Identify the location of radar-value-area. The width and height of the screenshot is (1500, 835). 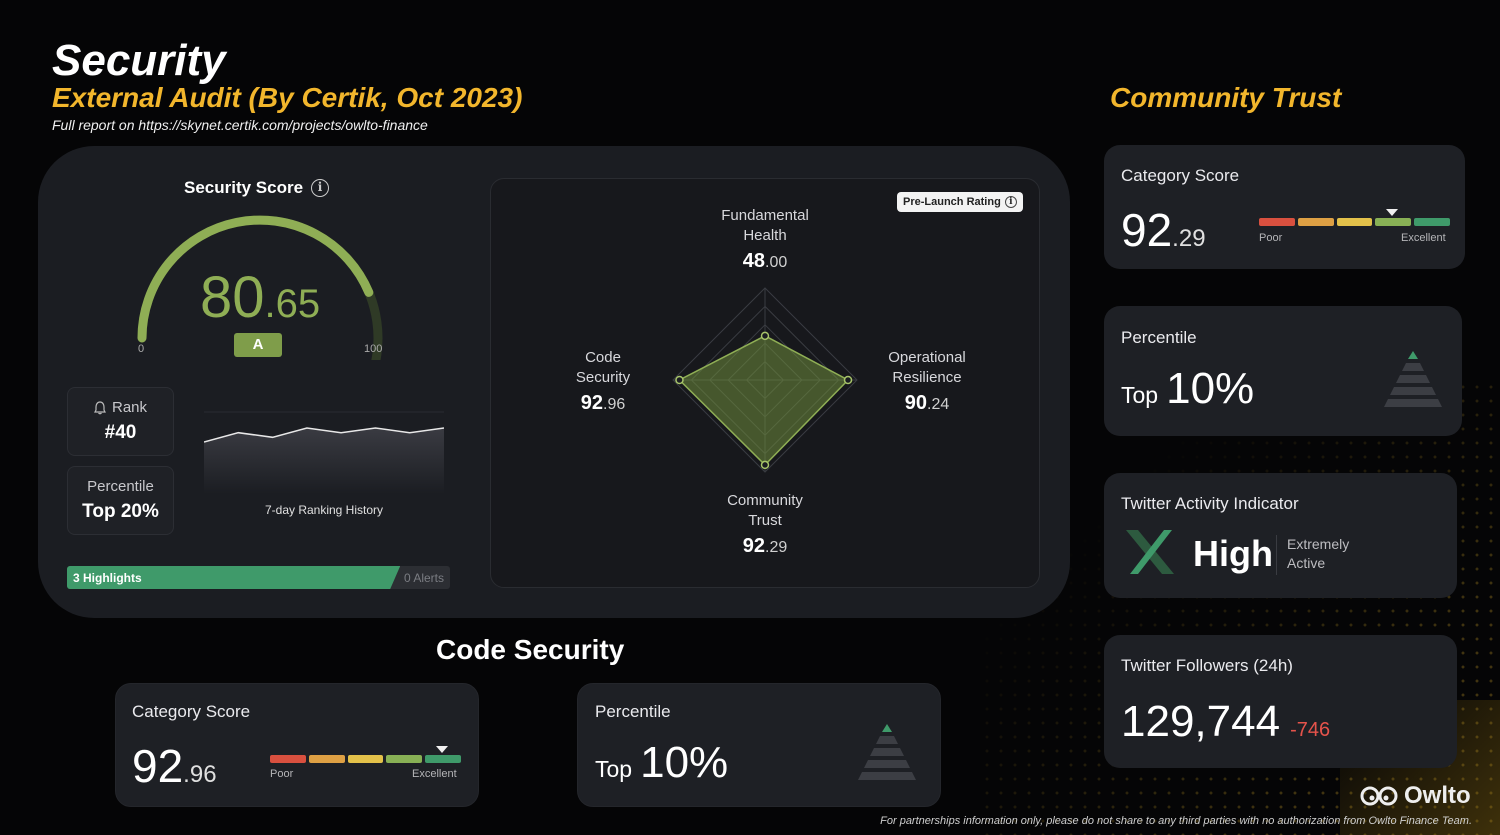
(764, 400).